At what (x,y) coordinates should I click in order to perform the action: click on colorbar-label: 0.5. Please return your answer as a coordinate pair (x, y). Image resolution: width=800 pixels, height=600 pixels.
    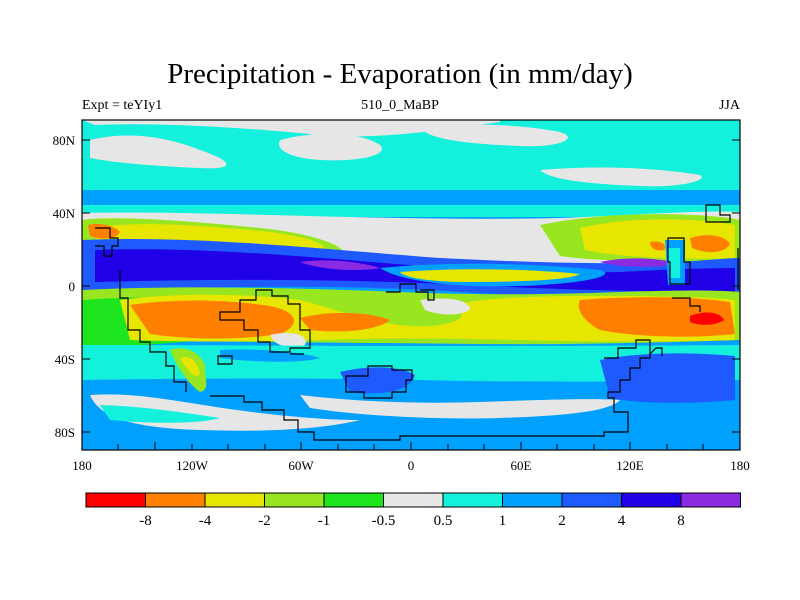
    Looking at the image, I should click on (443, 521).